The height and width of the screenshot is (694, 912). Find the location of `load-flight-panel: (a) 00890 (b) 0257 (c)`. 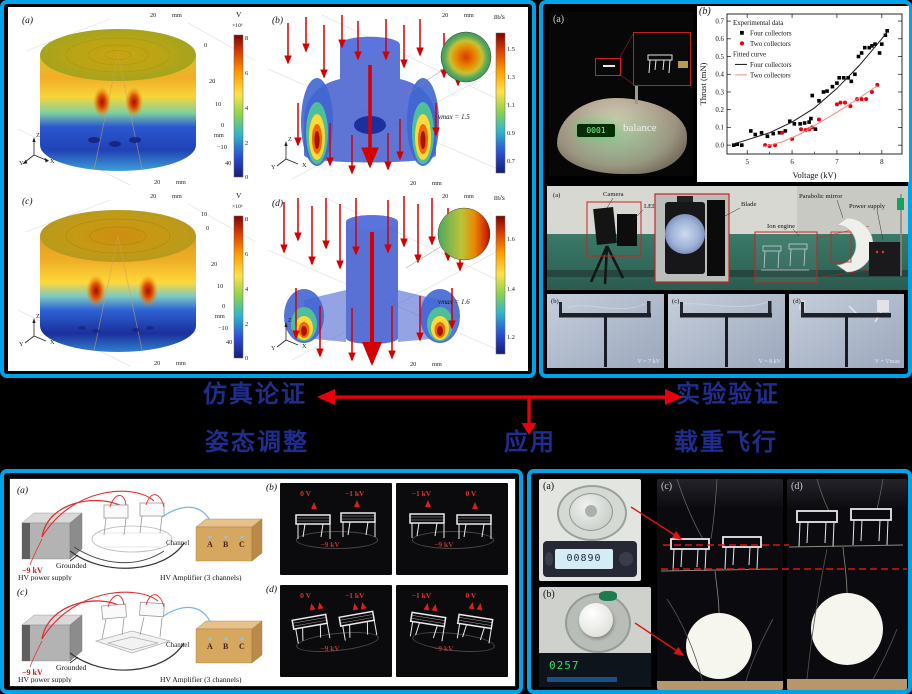

load-flight-panel: (a) 00890 (b) 0257 (c) is located at coordinates (719, 581).